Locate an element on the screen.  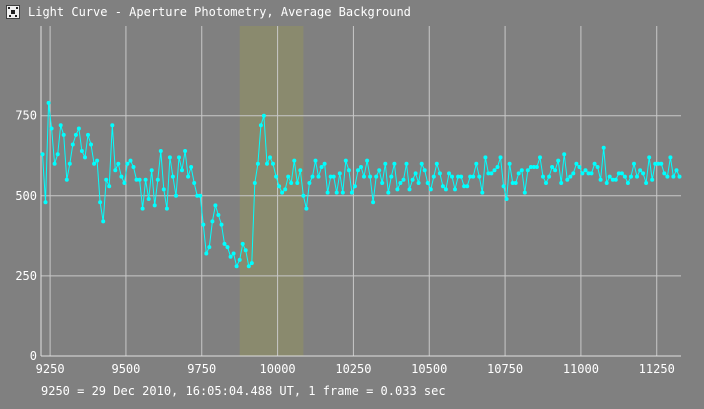
light-curve-app-icon is located at coordinates (13, 12).